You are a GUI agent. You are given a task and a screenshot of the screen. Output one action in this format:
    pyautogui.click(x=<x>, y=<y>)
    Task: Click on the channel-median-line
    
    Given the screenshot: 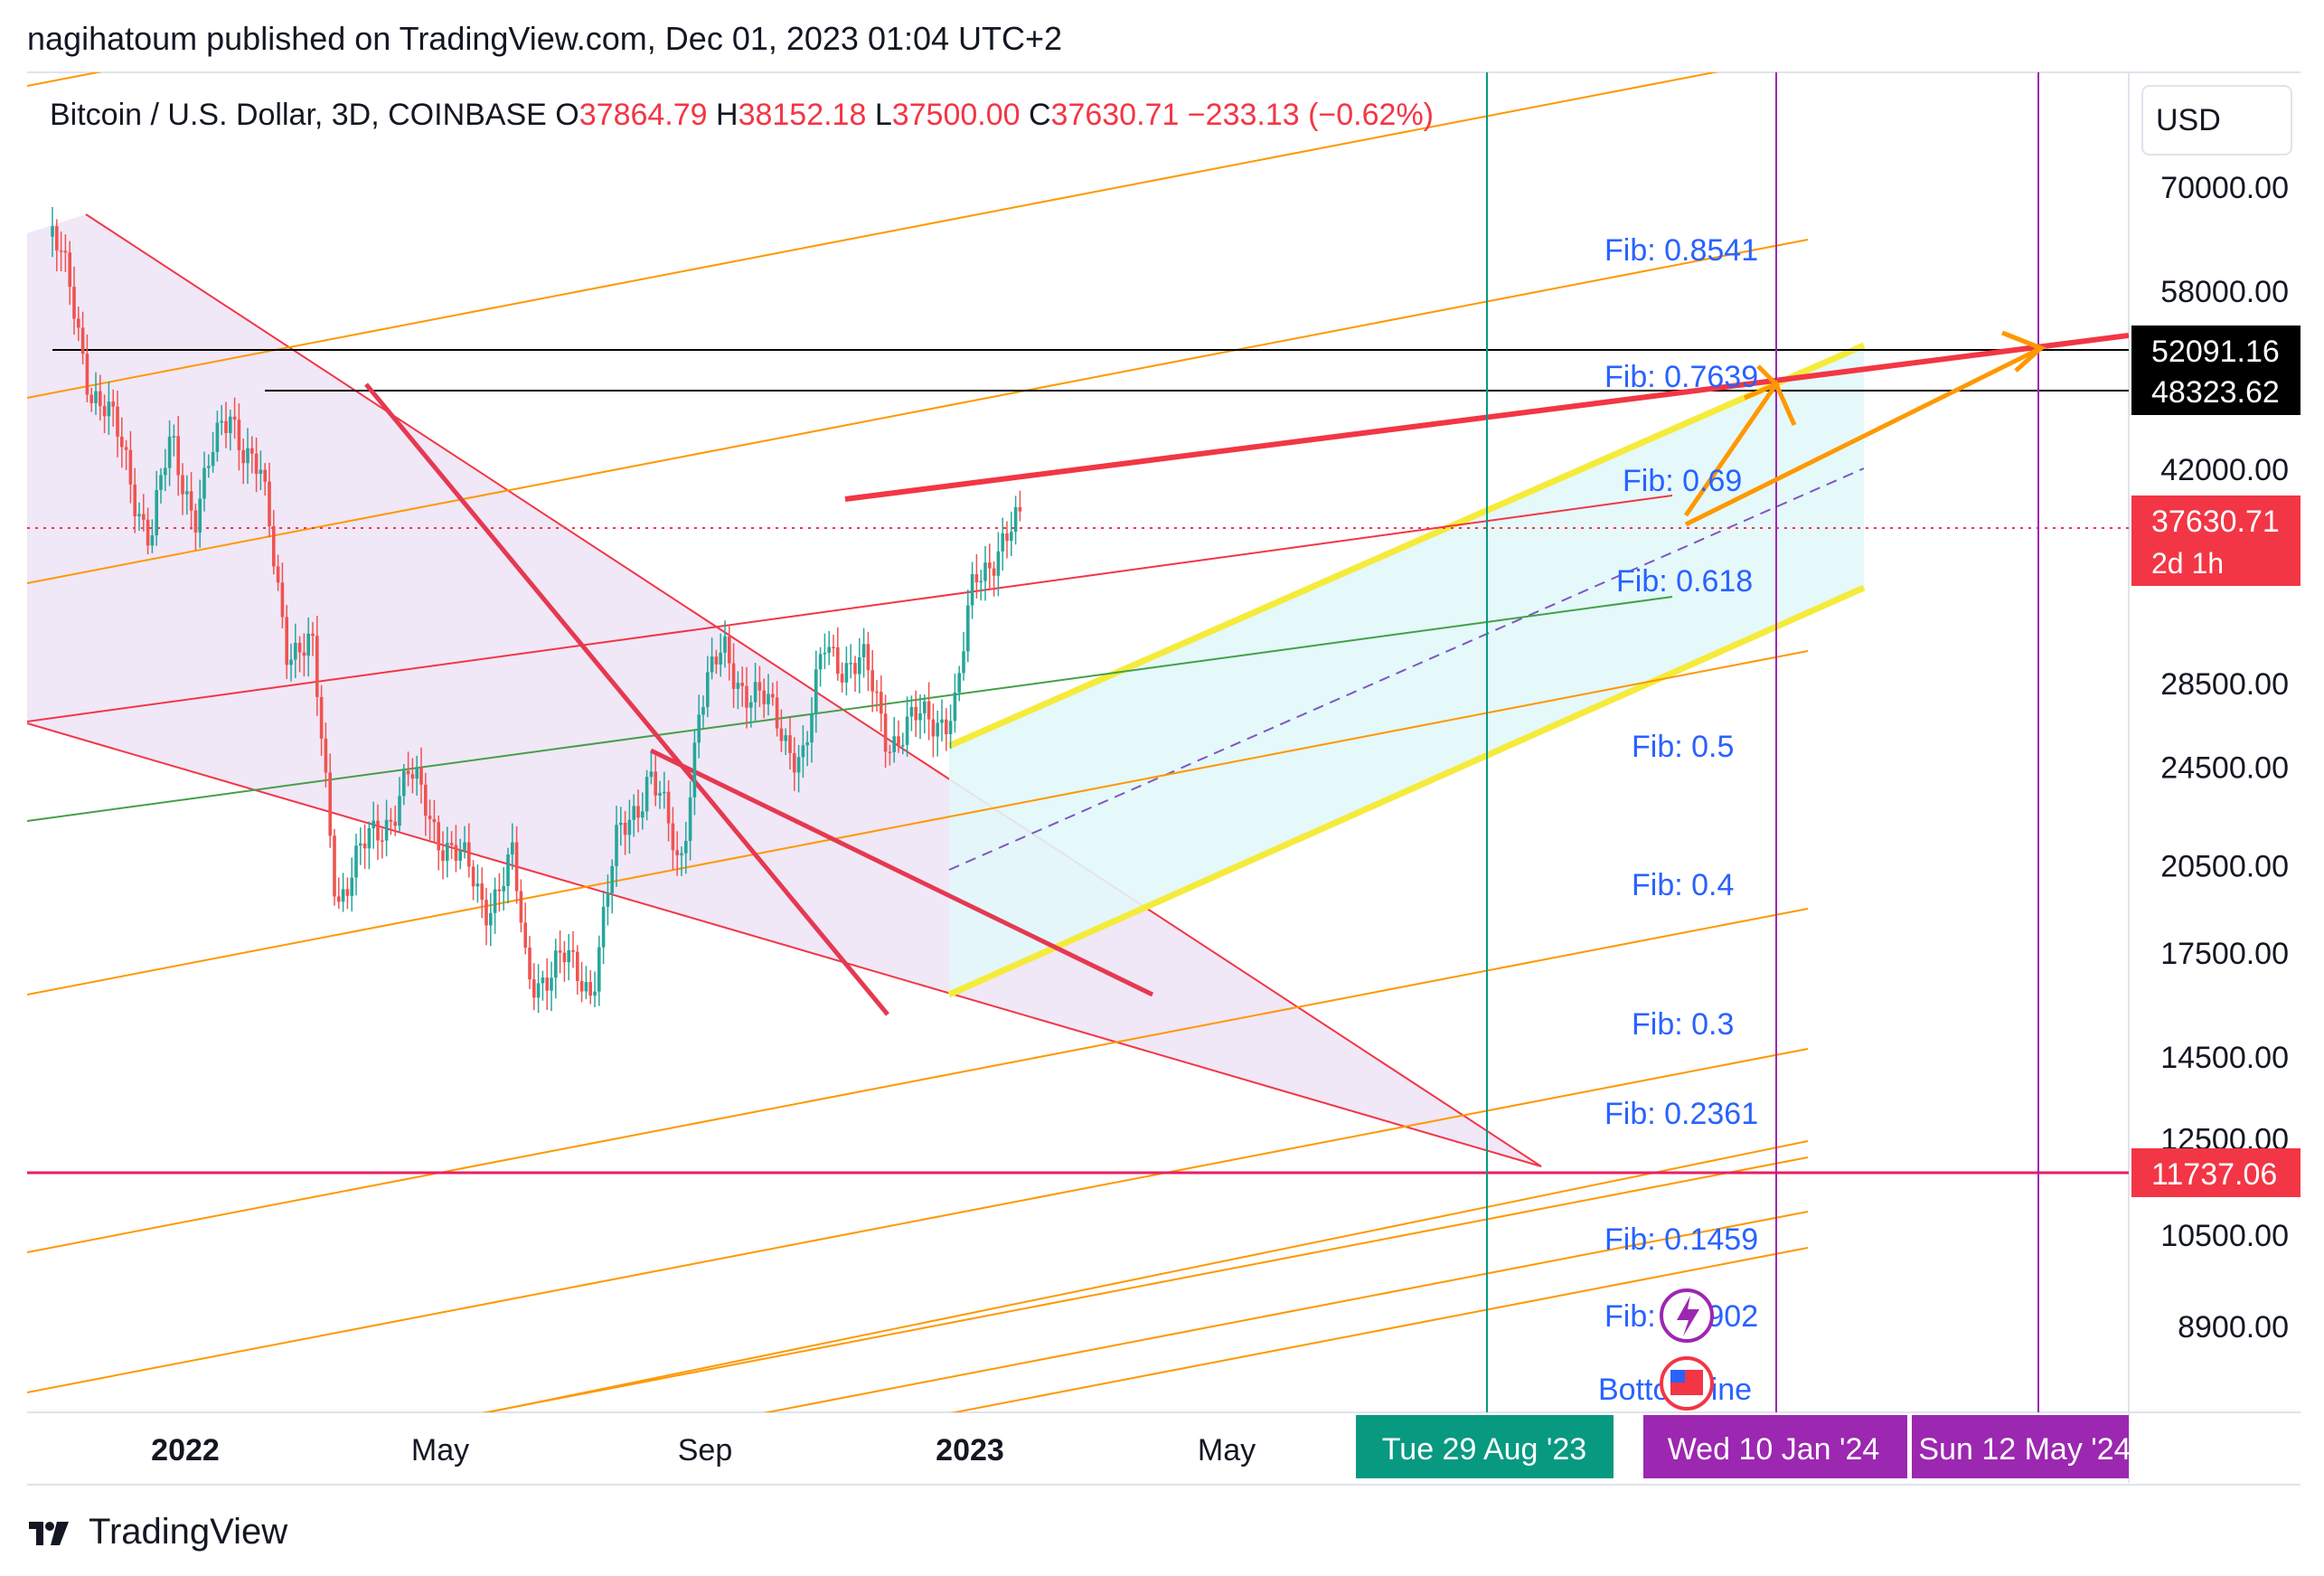 What is the action you would take?
    pyautogui.click(x=1406, y=669)
    